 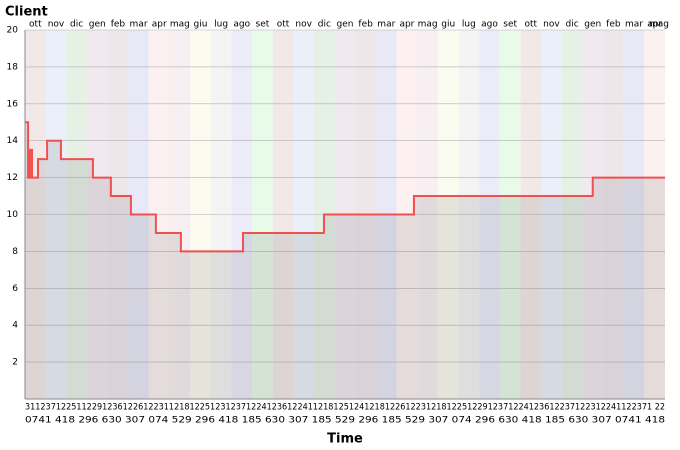 I want to click on y-tick-label: 12, so click(x=12, y=178).